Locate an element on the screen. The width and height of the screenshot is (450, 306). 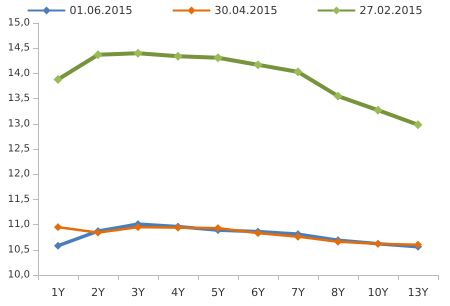
legend-label: 30.04.2015 is located at coordinates (246, 10).